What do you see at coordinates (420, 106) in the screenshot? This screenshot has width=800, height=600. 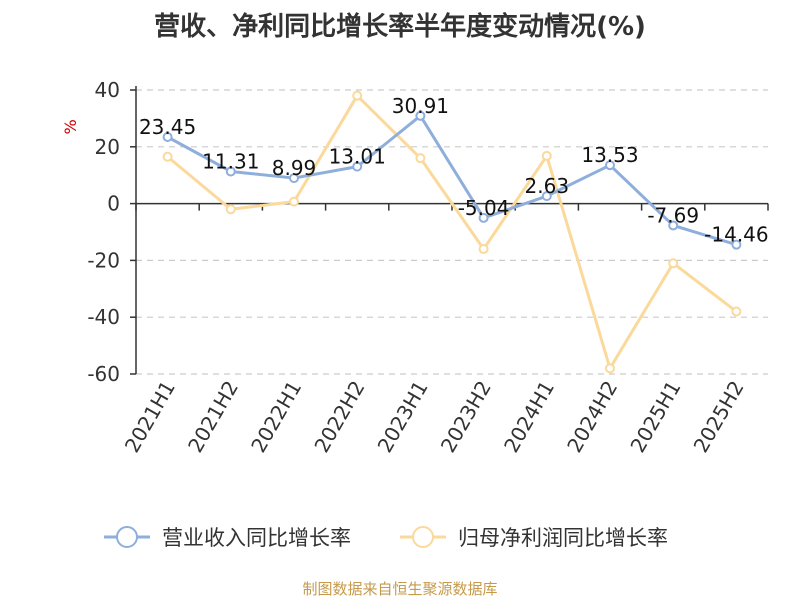 I see `data-label: 30.91` at bounding box center [420, 106].